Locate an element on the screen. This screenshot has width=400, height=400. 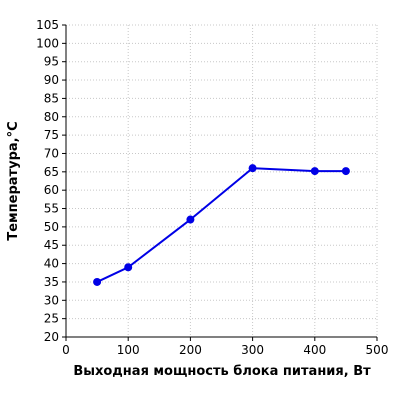
y-tick-label: 70 is located at coordinates (51, 153).